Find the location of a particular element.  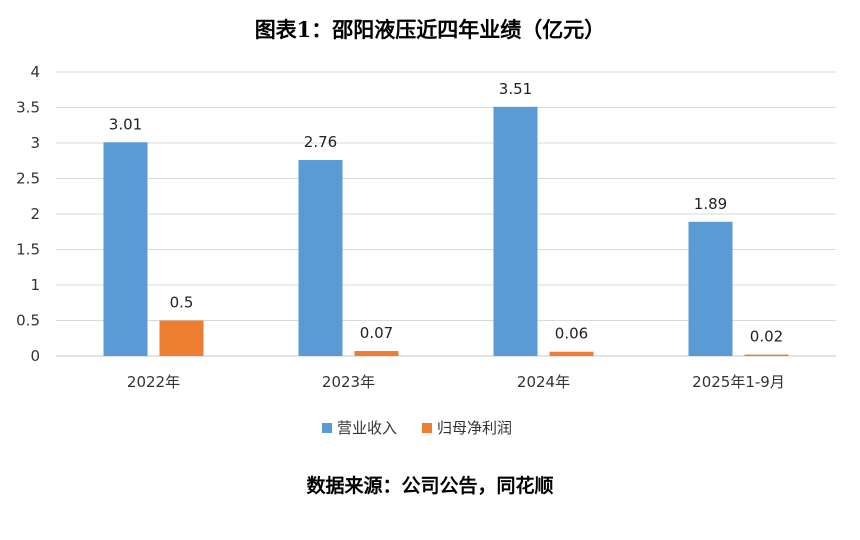

y-tick-label: 4 is located at coordinates (35, 72).